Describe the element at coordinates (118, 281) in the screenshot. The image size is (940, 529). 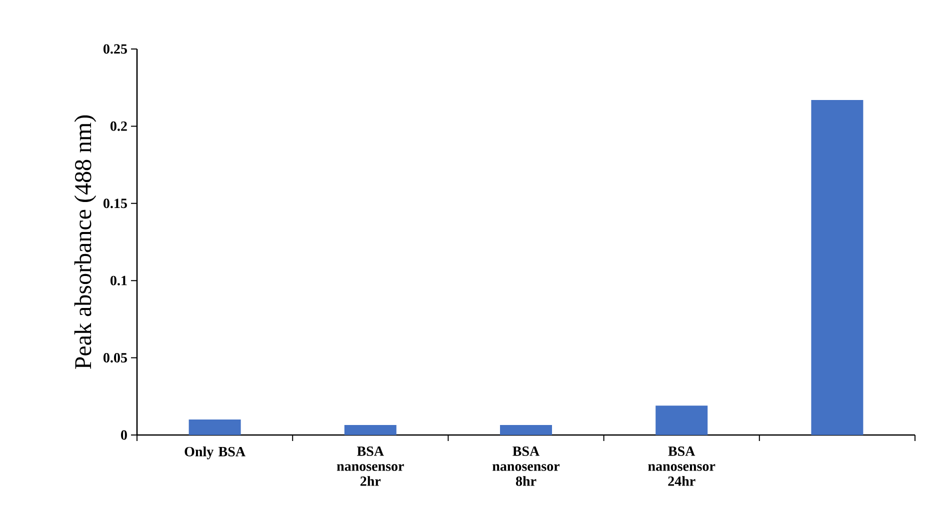
I see `y-tick-label: 0.1` at that location.